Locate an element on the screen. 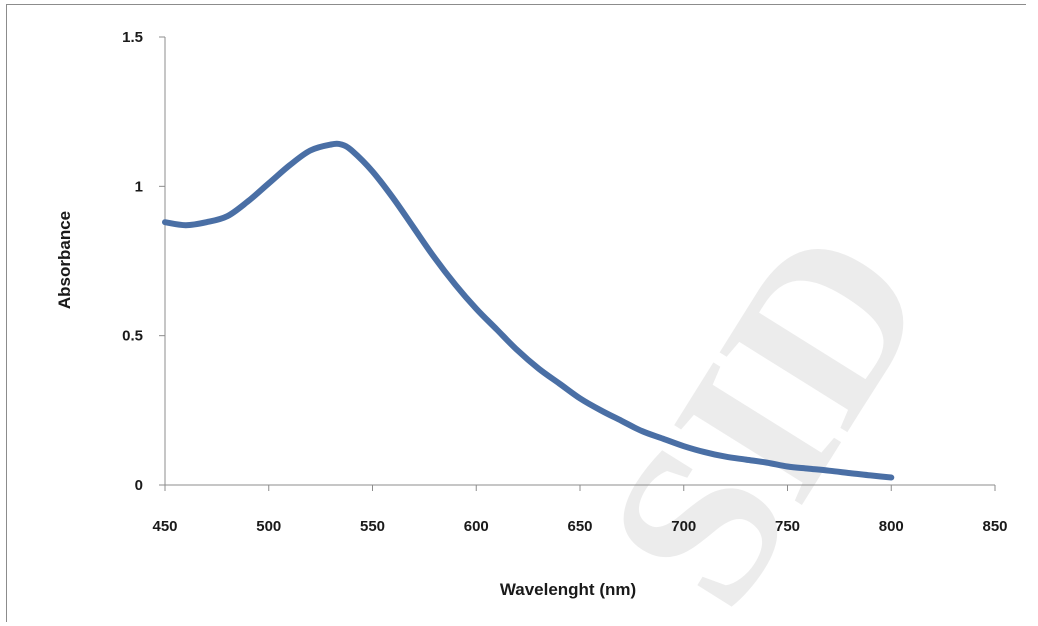 This screenshot has width=1038, height=626. x-tick-label: 600 is located at coordinates (476, 526).